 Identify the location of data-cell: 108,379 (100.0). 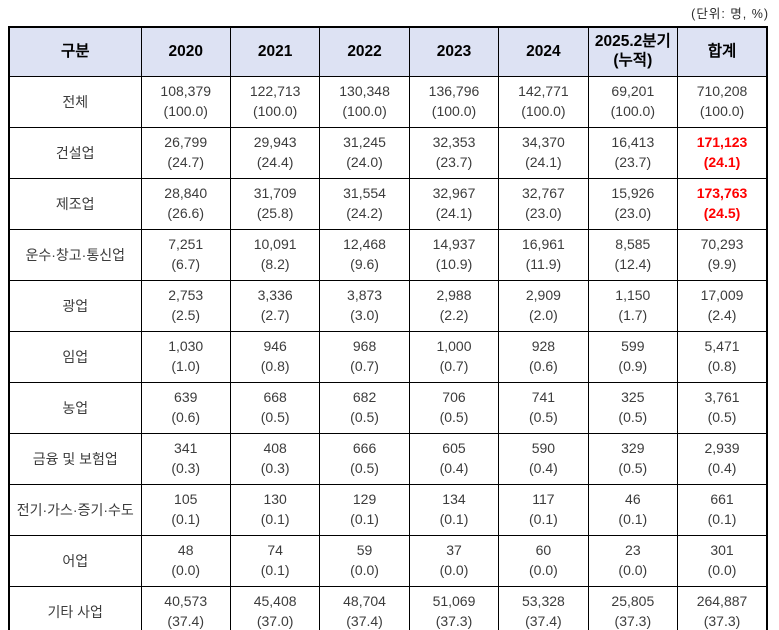
(185, 102).